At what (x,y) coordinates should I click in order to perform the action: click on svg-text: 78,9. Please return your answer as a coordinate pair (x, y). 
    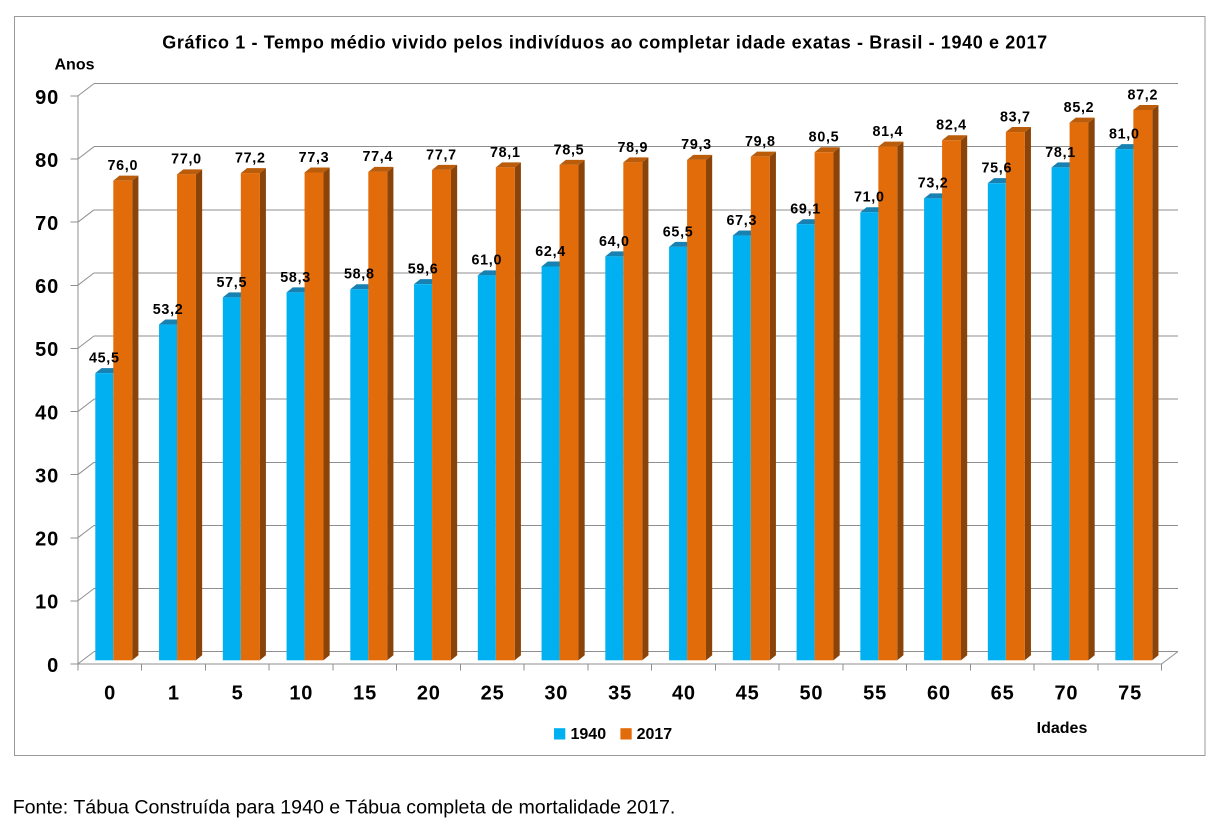
    Looking at the image, I should click on (632, 148).